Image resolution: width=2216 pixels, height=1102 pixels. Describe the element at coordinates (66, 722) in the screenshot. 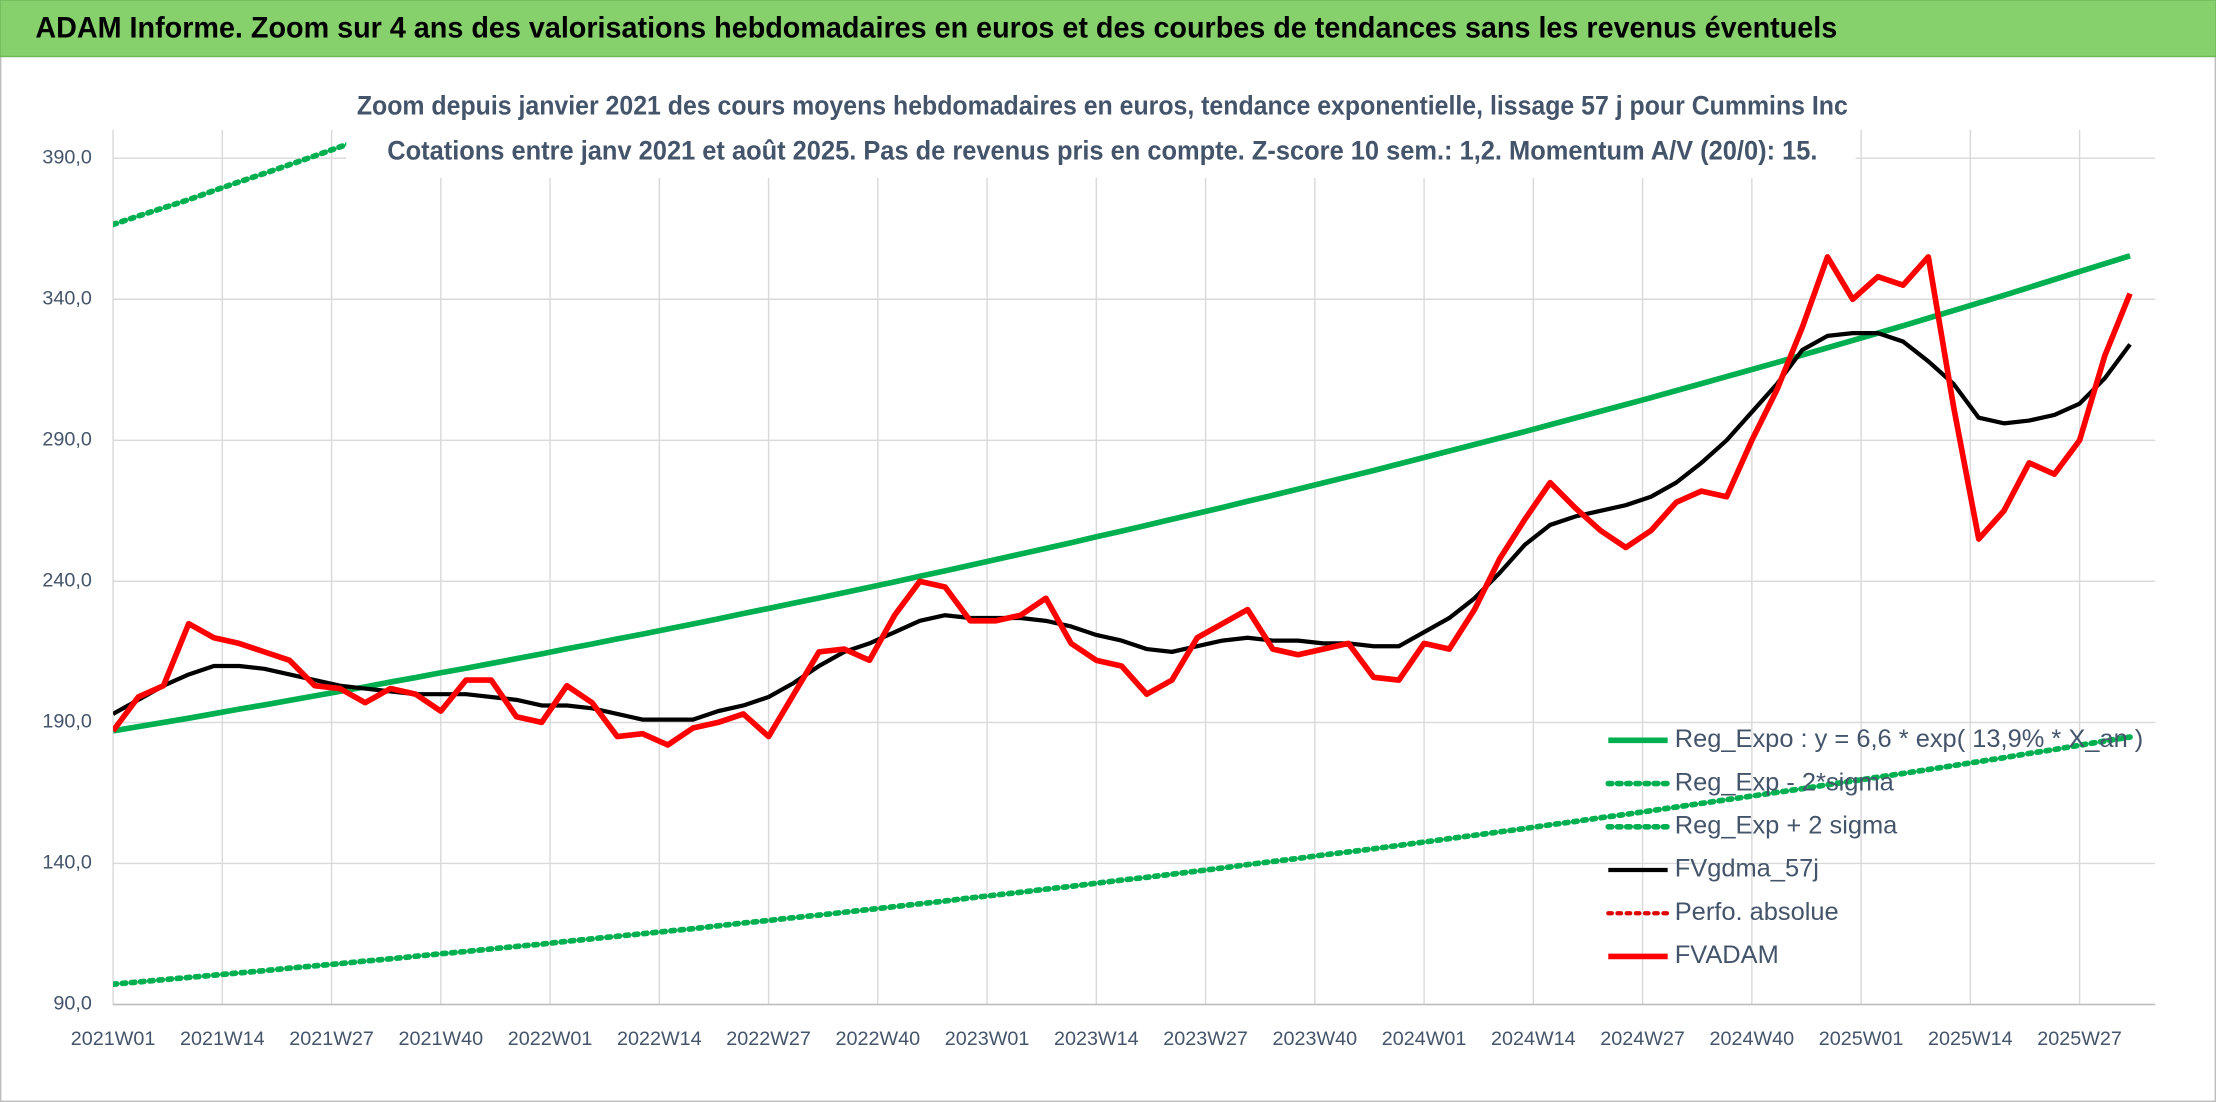

I see `y-tick-label: 190,0` at that location.